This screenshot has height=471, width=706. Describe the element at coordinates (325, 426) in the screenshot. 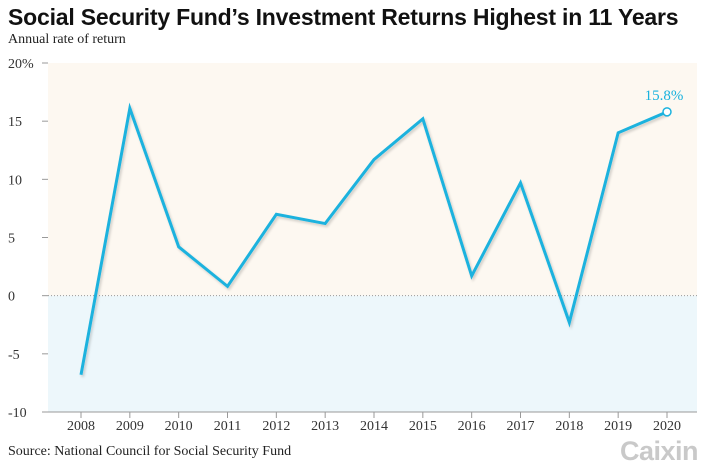

I see `x-tick-label: 2013` at that location.